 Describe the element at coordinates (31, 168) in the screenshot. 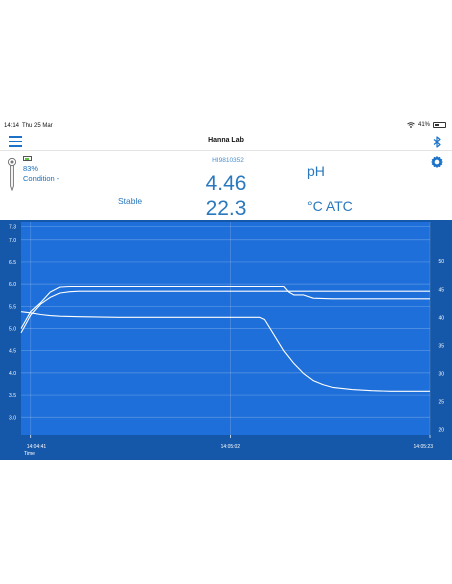

I see `probe-battery-percent: 83%` at that location.